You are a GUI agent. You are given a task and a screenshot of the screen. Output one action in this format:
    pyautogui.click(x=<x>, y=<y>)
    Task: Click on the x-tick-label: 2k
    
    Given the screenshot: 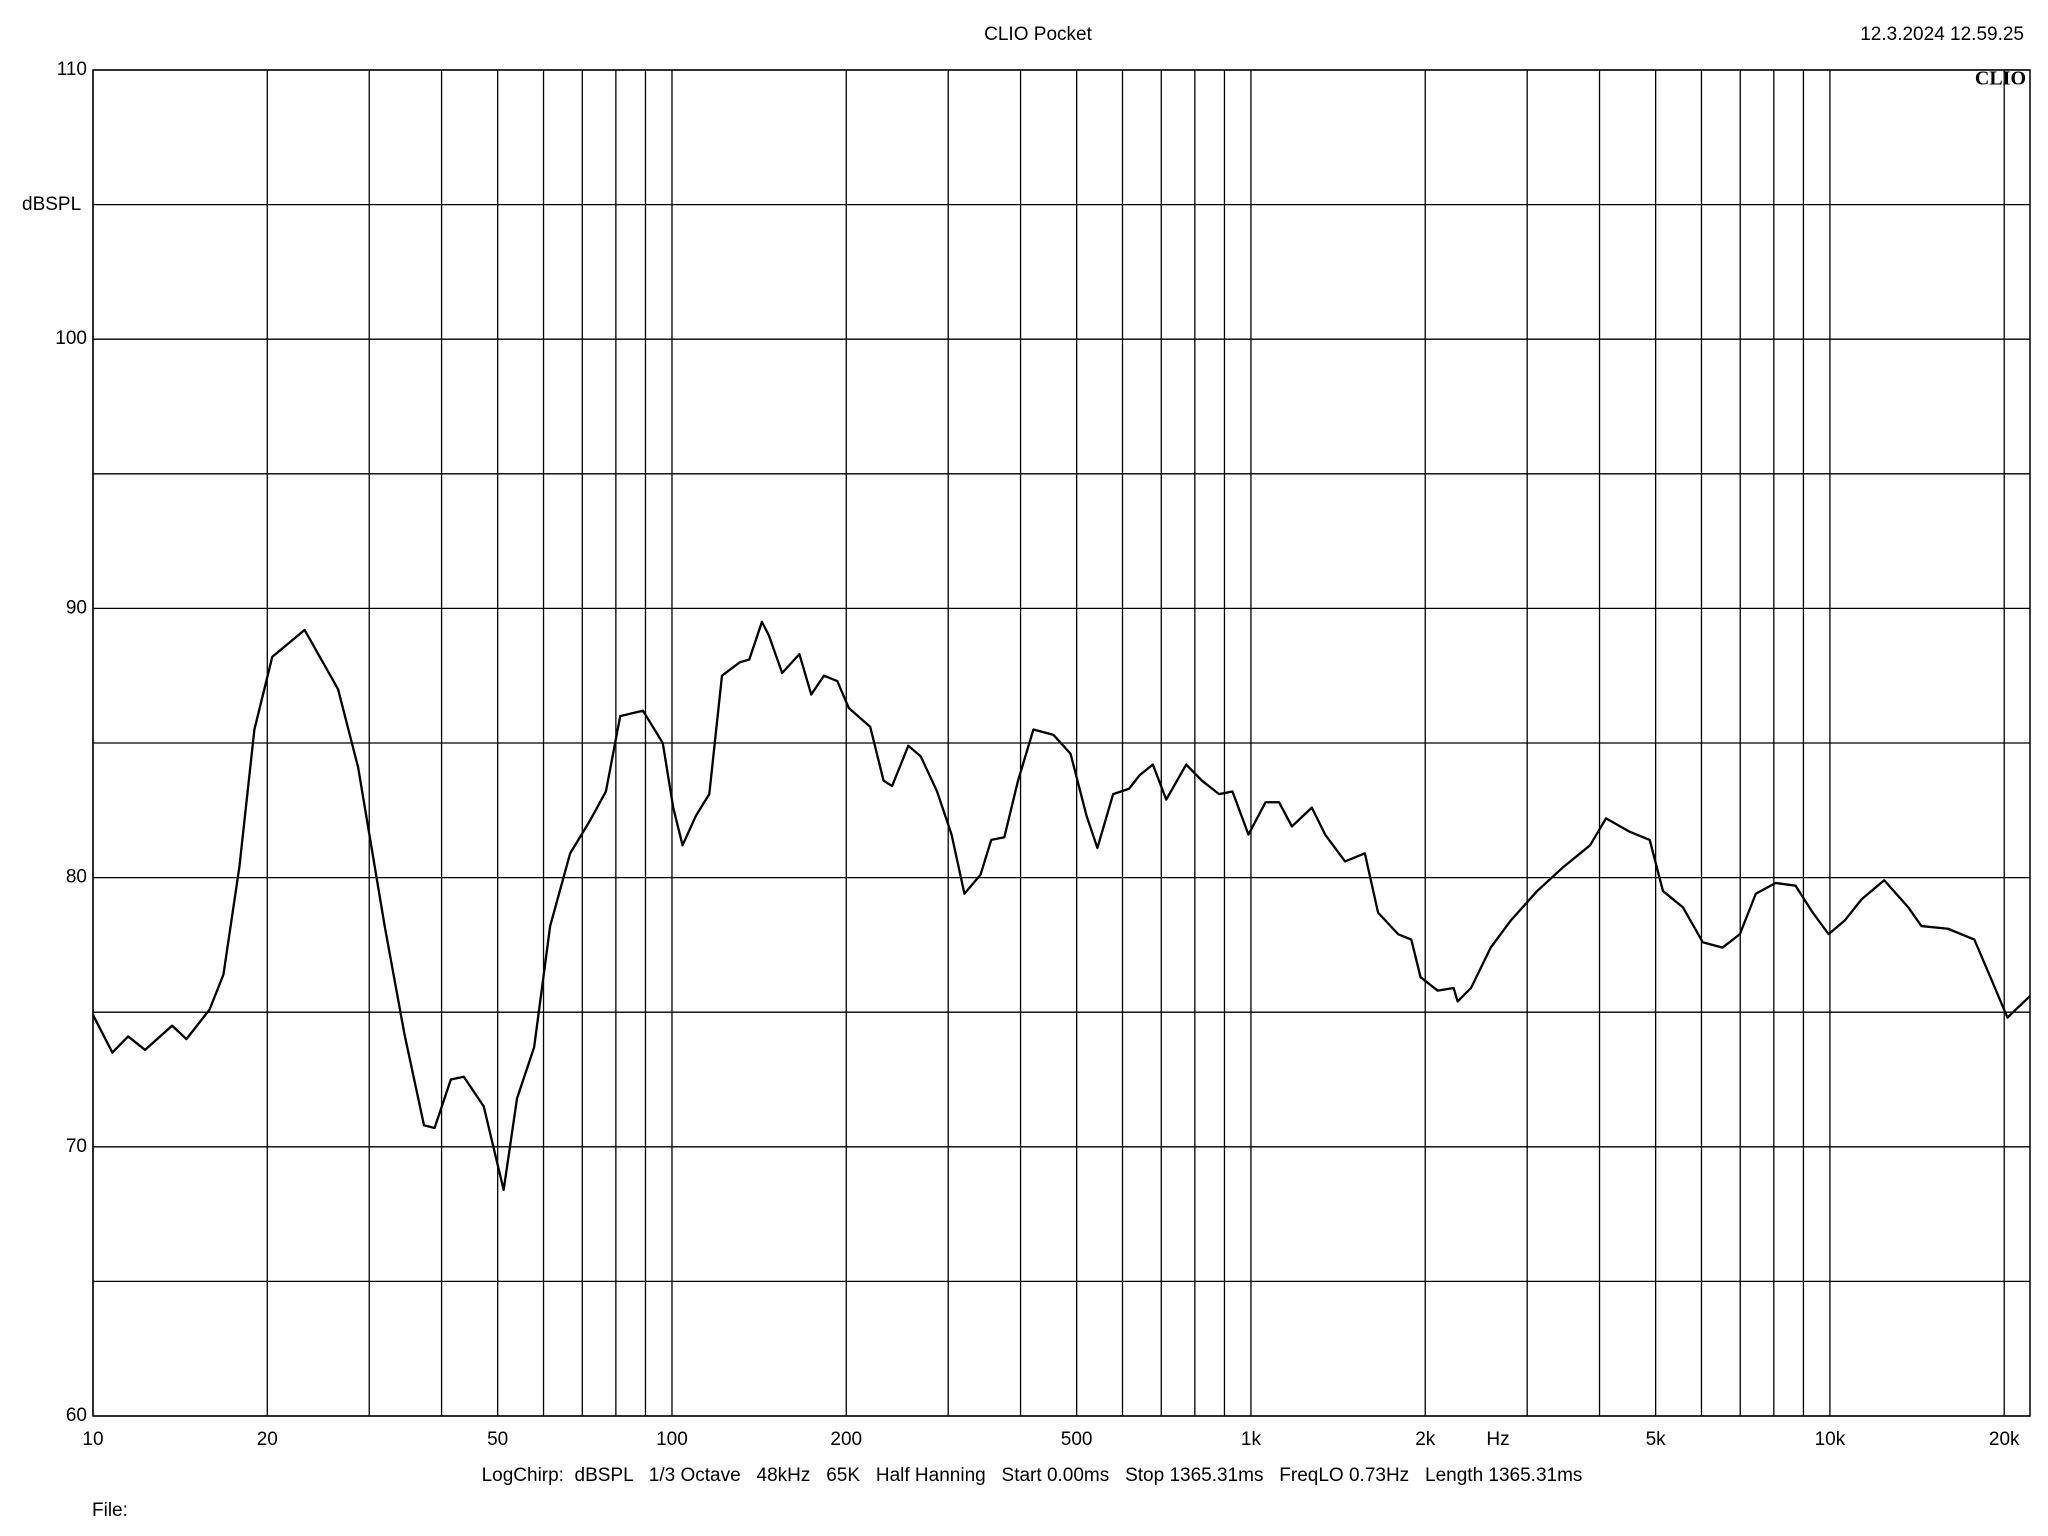 What is the action you would take?
    pyautogui.click(x=1425, y=1439)
    